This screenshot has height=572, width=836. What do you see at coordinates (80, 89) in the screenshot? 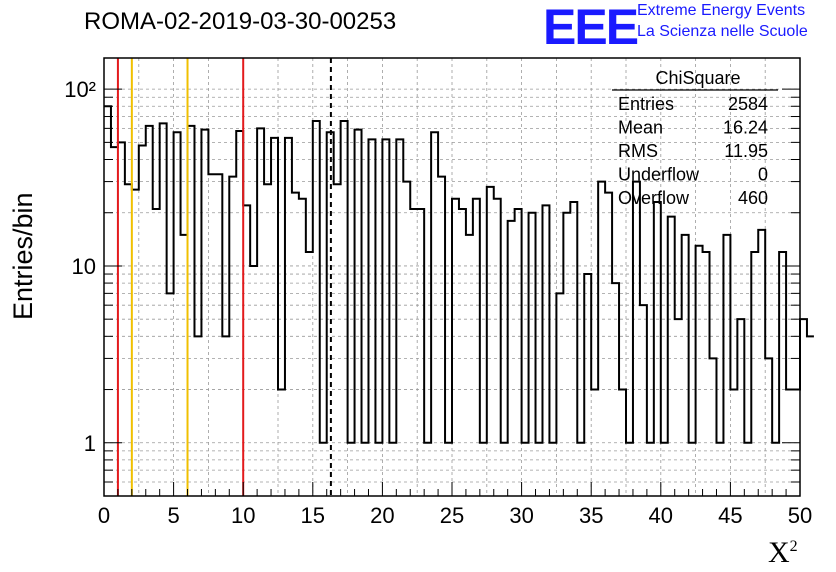
I see `y-tick-label: 10²` at bounding box center [80, 89].